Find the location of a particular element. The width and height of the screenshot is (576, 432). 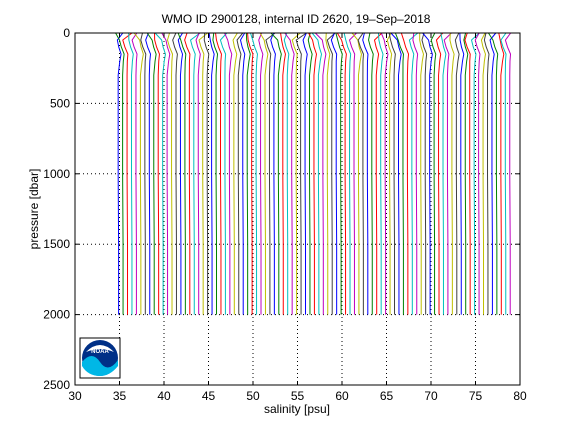

noaa-logo: NOAA is located at coordinates (100, 358).